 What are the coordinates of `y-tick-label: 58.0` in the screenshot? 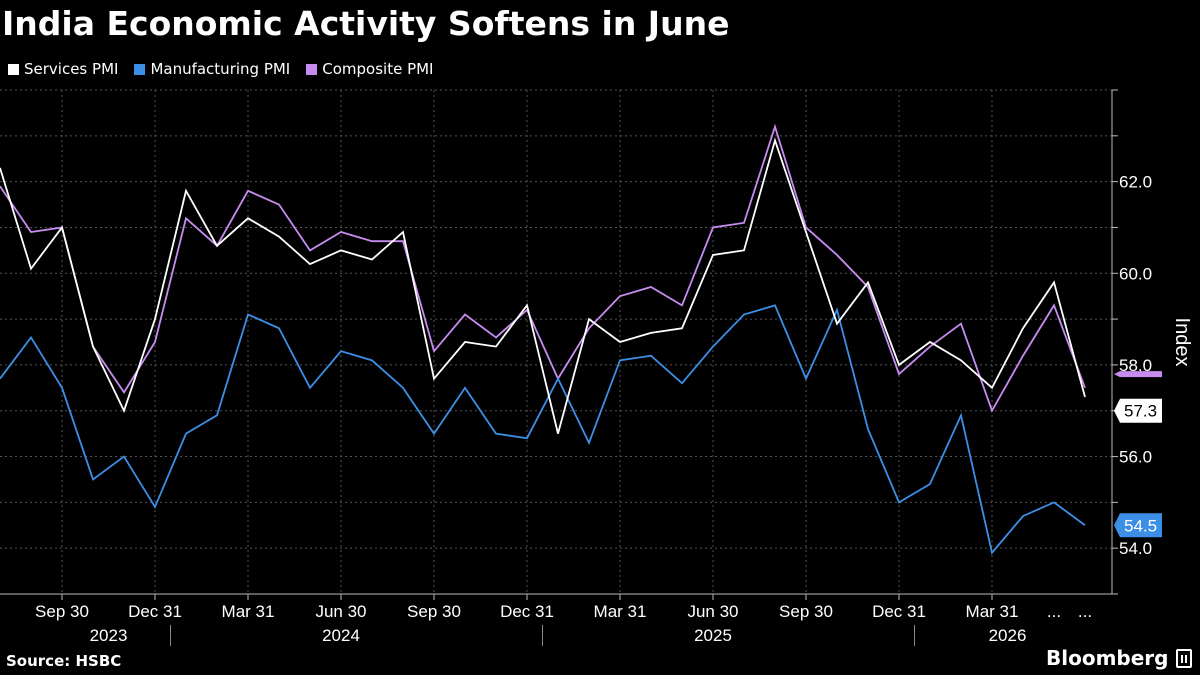 It's located at (1135, 365).